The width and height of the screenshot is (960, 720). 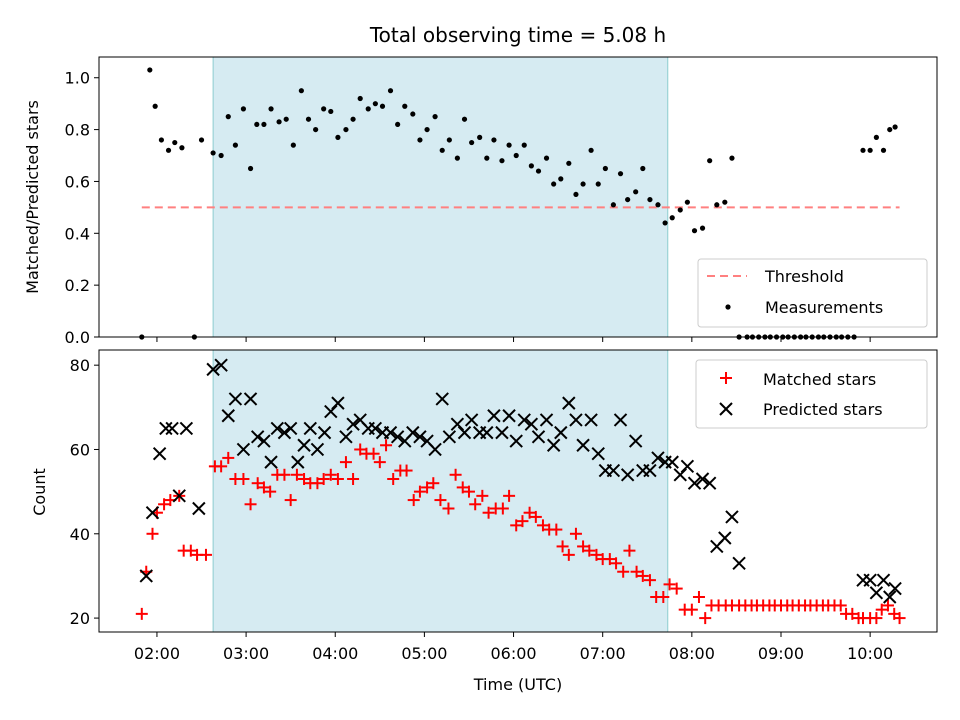 What do you see at coordinates (824, 307) in the screenshot?
I see `legend-measurements-label: Measurements` at bounding box center [824, 307].